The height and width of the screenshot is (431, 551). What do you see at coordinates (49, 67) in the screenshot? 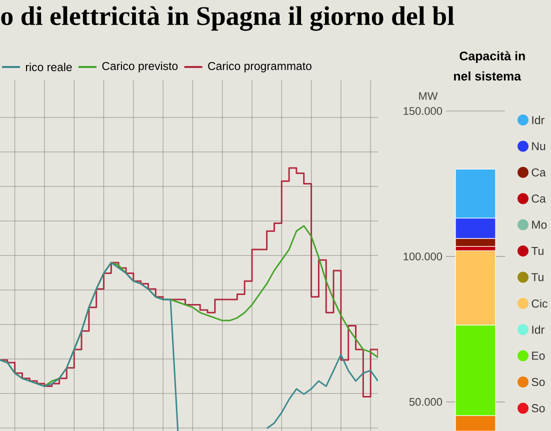
I see `legend-label: rico reale` at bounding box center [49, 67].